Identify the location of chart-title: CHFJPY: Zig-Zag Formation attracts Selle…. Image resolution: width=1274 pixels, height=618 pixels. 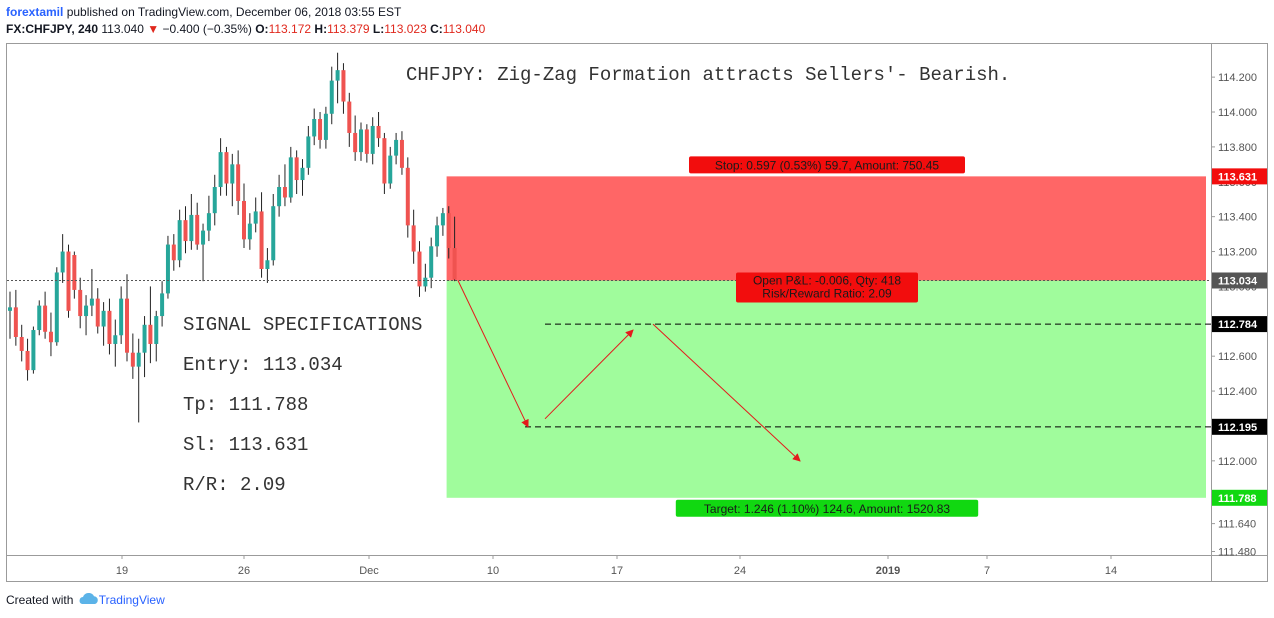
(708, 75).